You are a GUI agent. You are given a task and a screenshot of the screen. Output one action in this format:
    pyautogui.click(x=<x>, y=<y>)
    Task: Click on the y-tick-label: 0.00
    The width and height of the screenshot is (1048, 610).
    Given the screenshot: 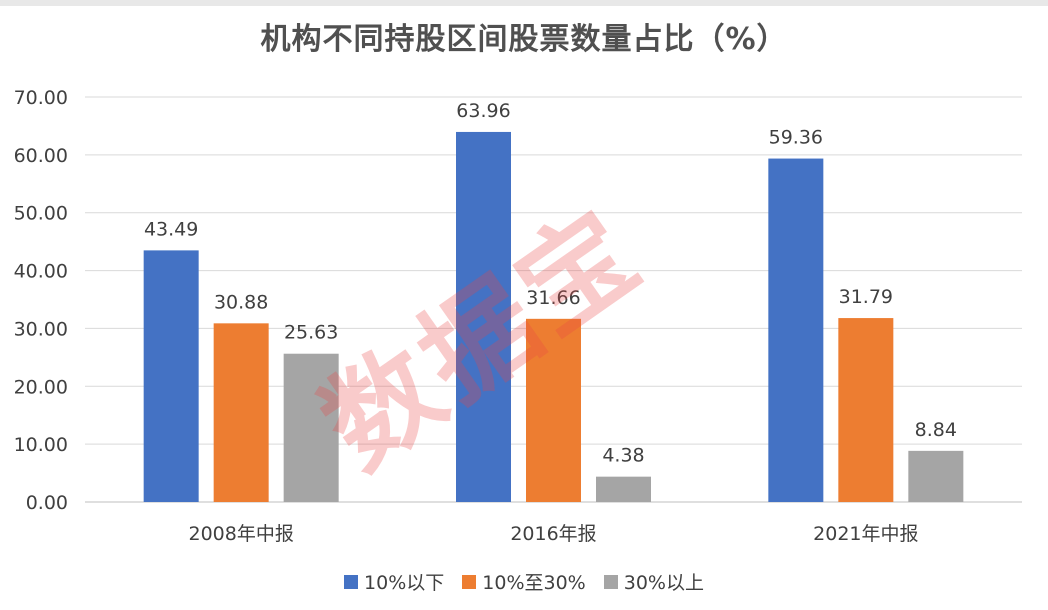 What is the action you would take?
    pyautogui.click(x=47, y=503)
    